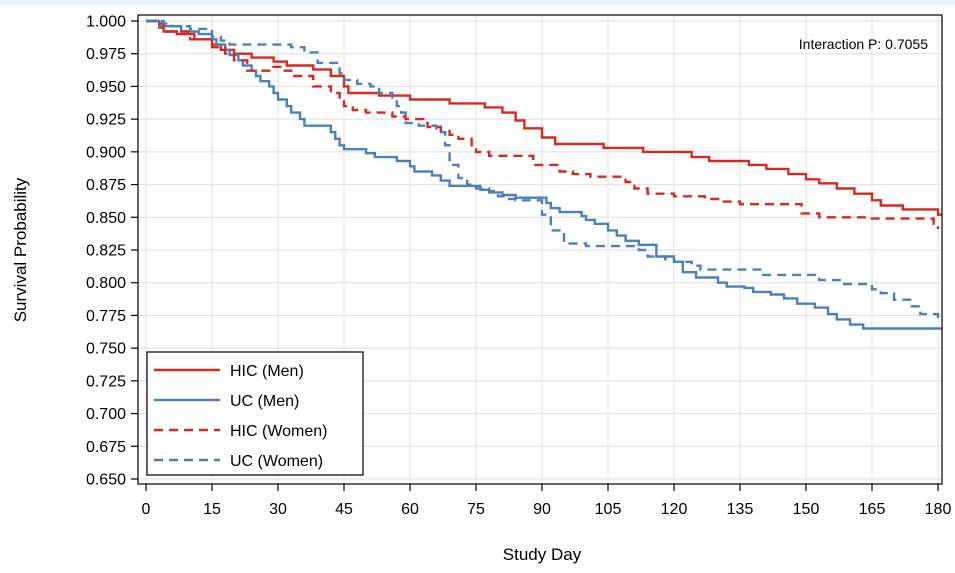 Image resolution: width=955 pixels, height=573 pixels. What do you see at coordinates (276, 461) in the screenshot?
I see `legend-label: UC (Women)` at bounding box center [276, 461].